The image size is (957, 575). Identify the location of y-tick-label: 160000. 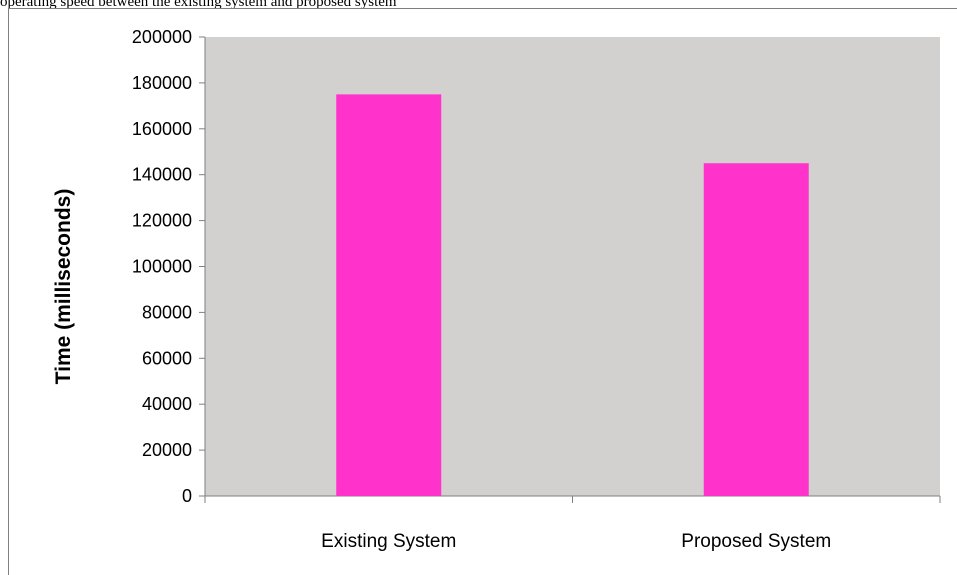
(162, 129).